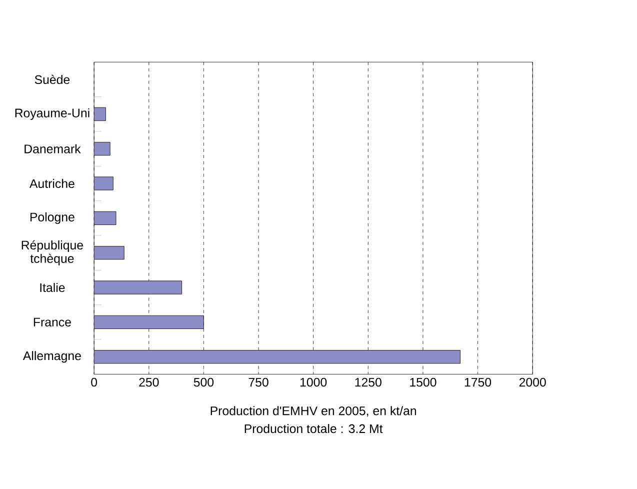 This screenshot has width=637, height=489. Describe the element at coordinates (258, 382) in the screenshot. I see `x-tick-label: 750` at that location.